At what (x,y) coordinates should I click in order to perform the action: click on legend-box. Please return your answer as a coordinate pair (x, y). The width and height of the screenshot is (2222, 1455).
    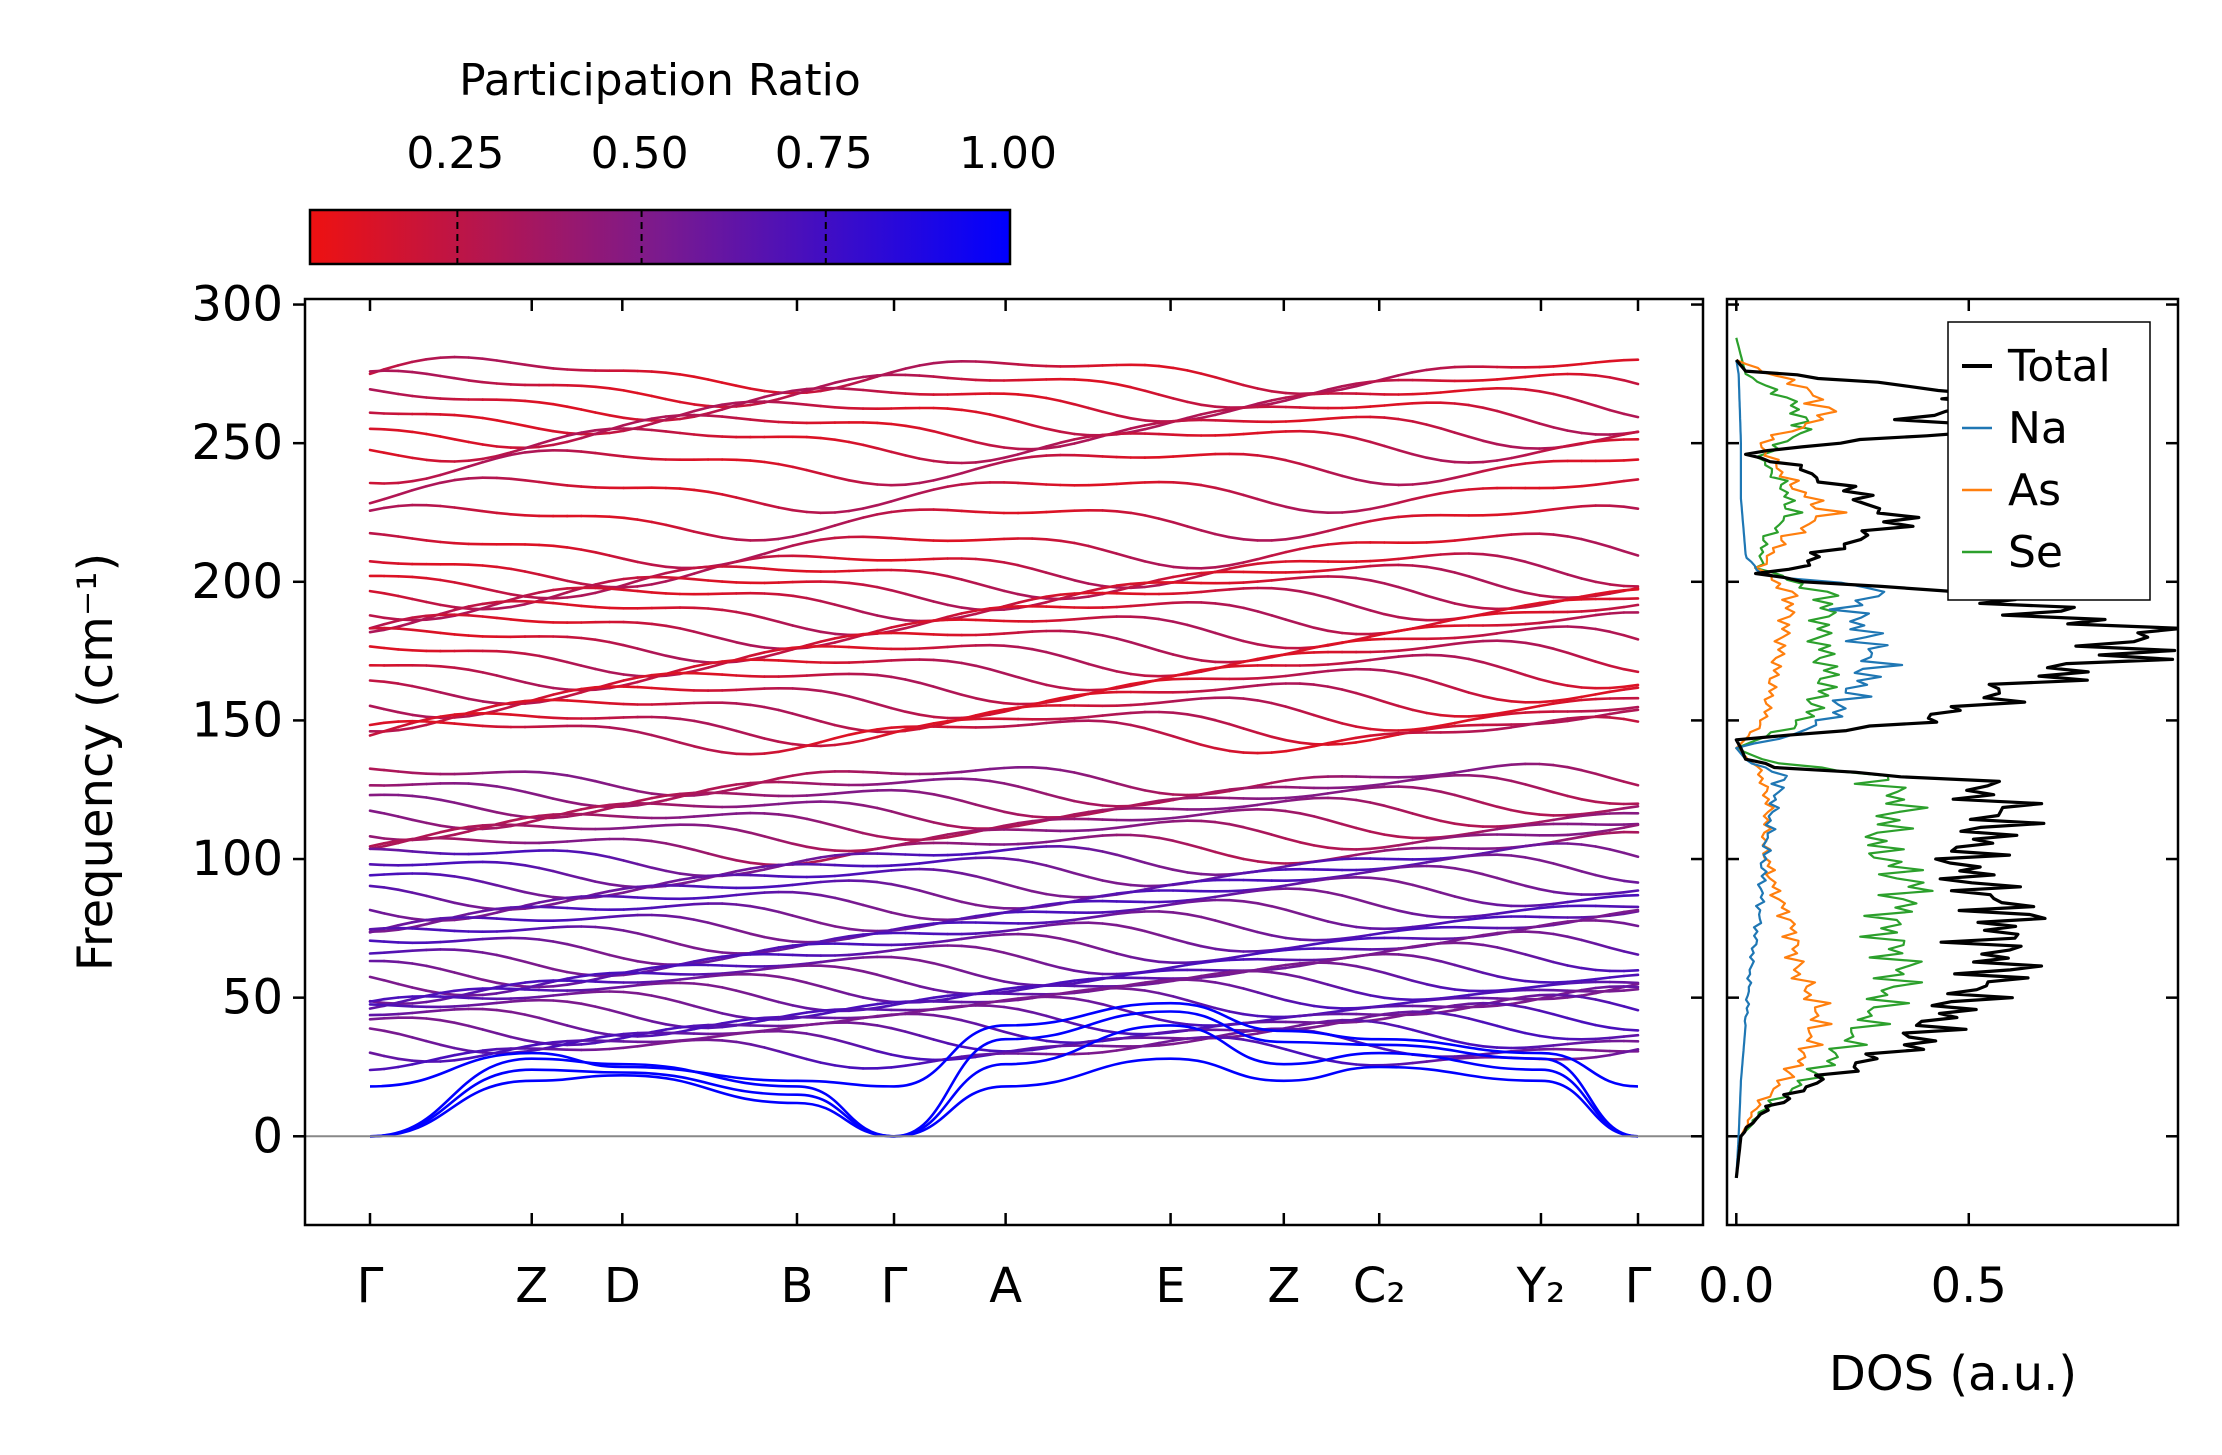
    Looking at the image, I should click on (2049, 461).